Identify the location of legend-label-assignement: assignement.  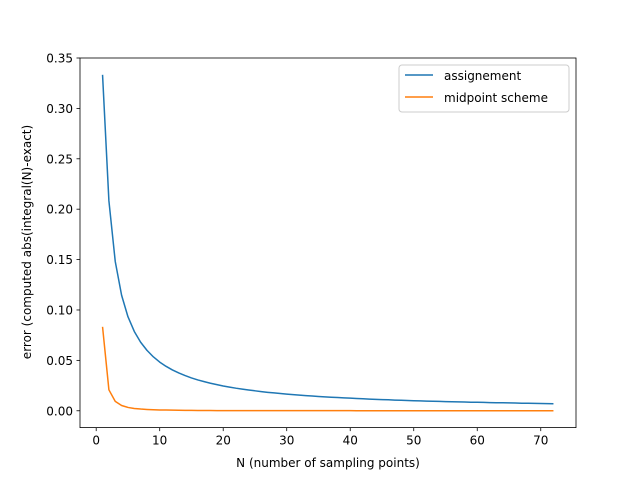
(482, 76).